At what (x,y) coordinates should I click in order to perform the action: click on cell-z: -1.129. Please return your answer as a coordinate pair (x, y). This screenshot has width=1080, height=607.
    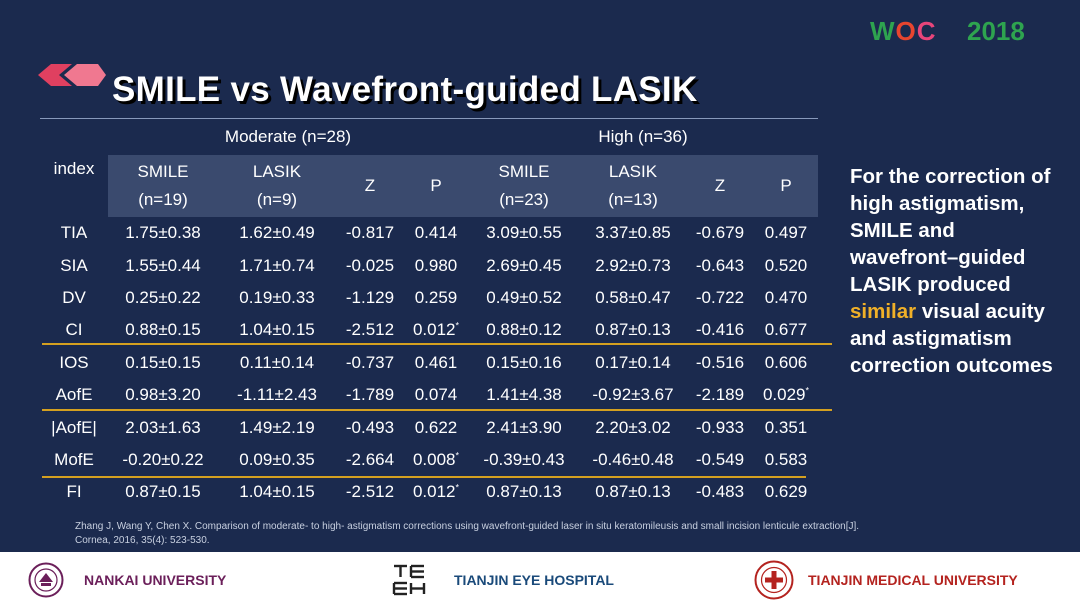
    Looking at the image, I should click on (370, 298).